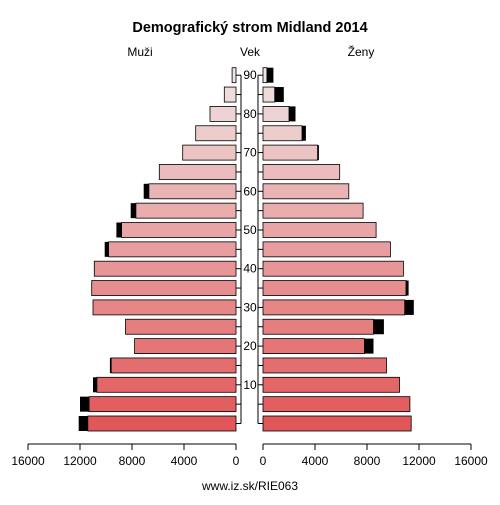 Image resolution: width=500 pixels, height=505 pixels. Describe the element at coordinates (265, 75) in the screenshot. I see `bar-female-90+` at that location.